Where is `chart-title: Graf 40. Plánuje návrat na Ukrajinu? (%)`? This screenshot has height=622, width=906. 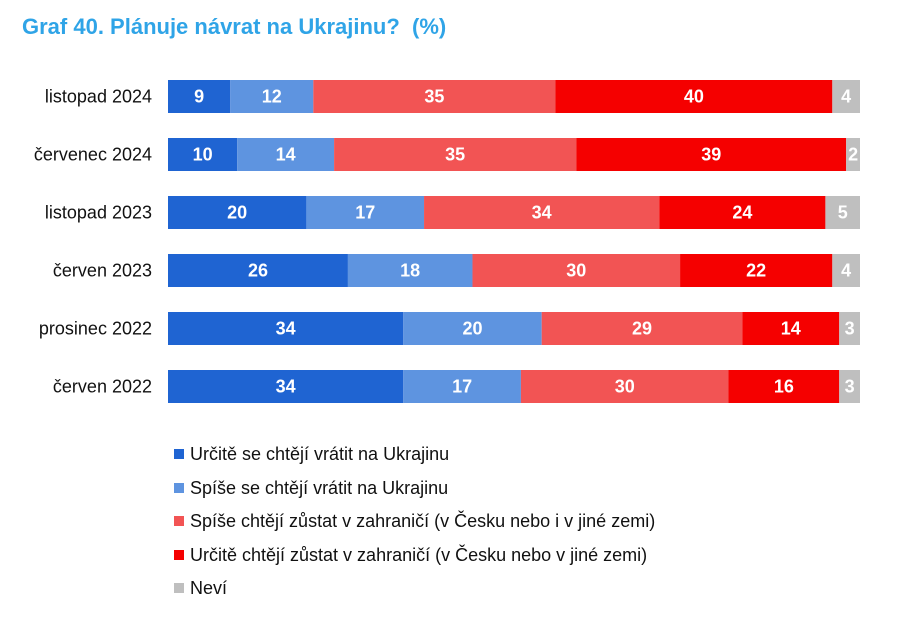
chart-title: Graf 40. Plánuje návrat na Ukrajinu? (%) is located at coordinates (234, 26).